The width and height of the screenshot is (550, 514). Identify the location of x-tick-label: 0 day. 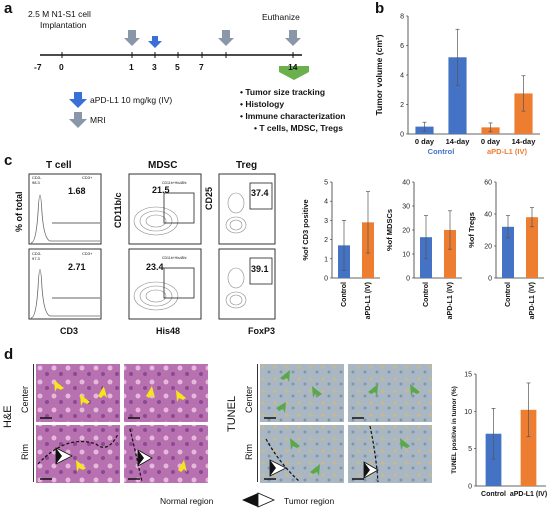
(491, 141).